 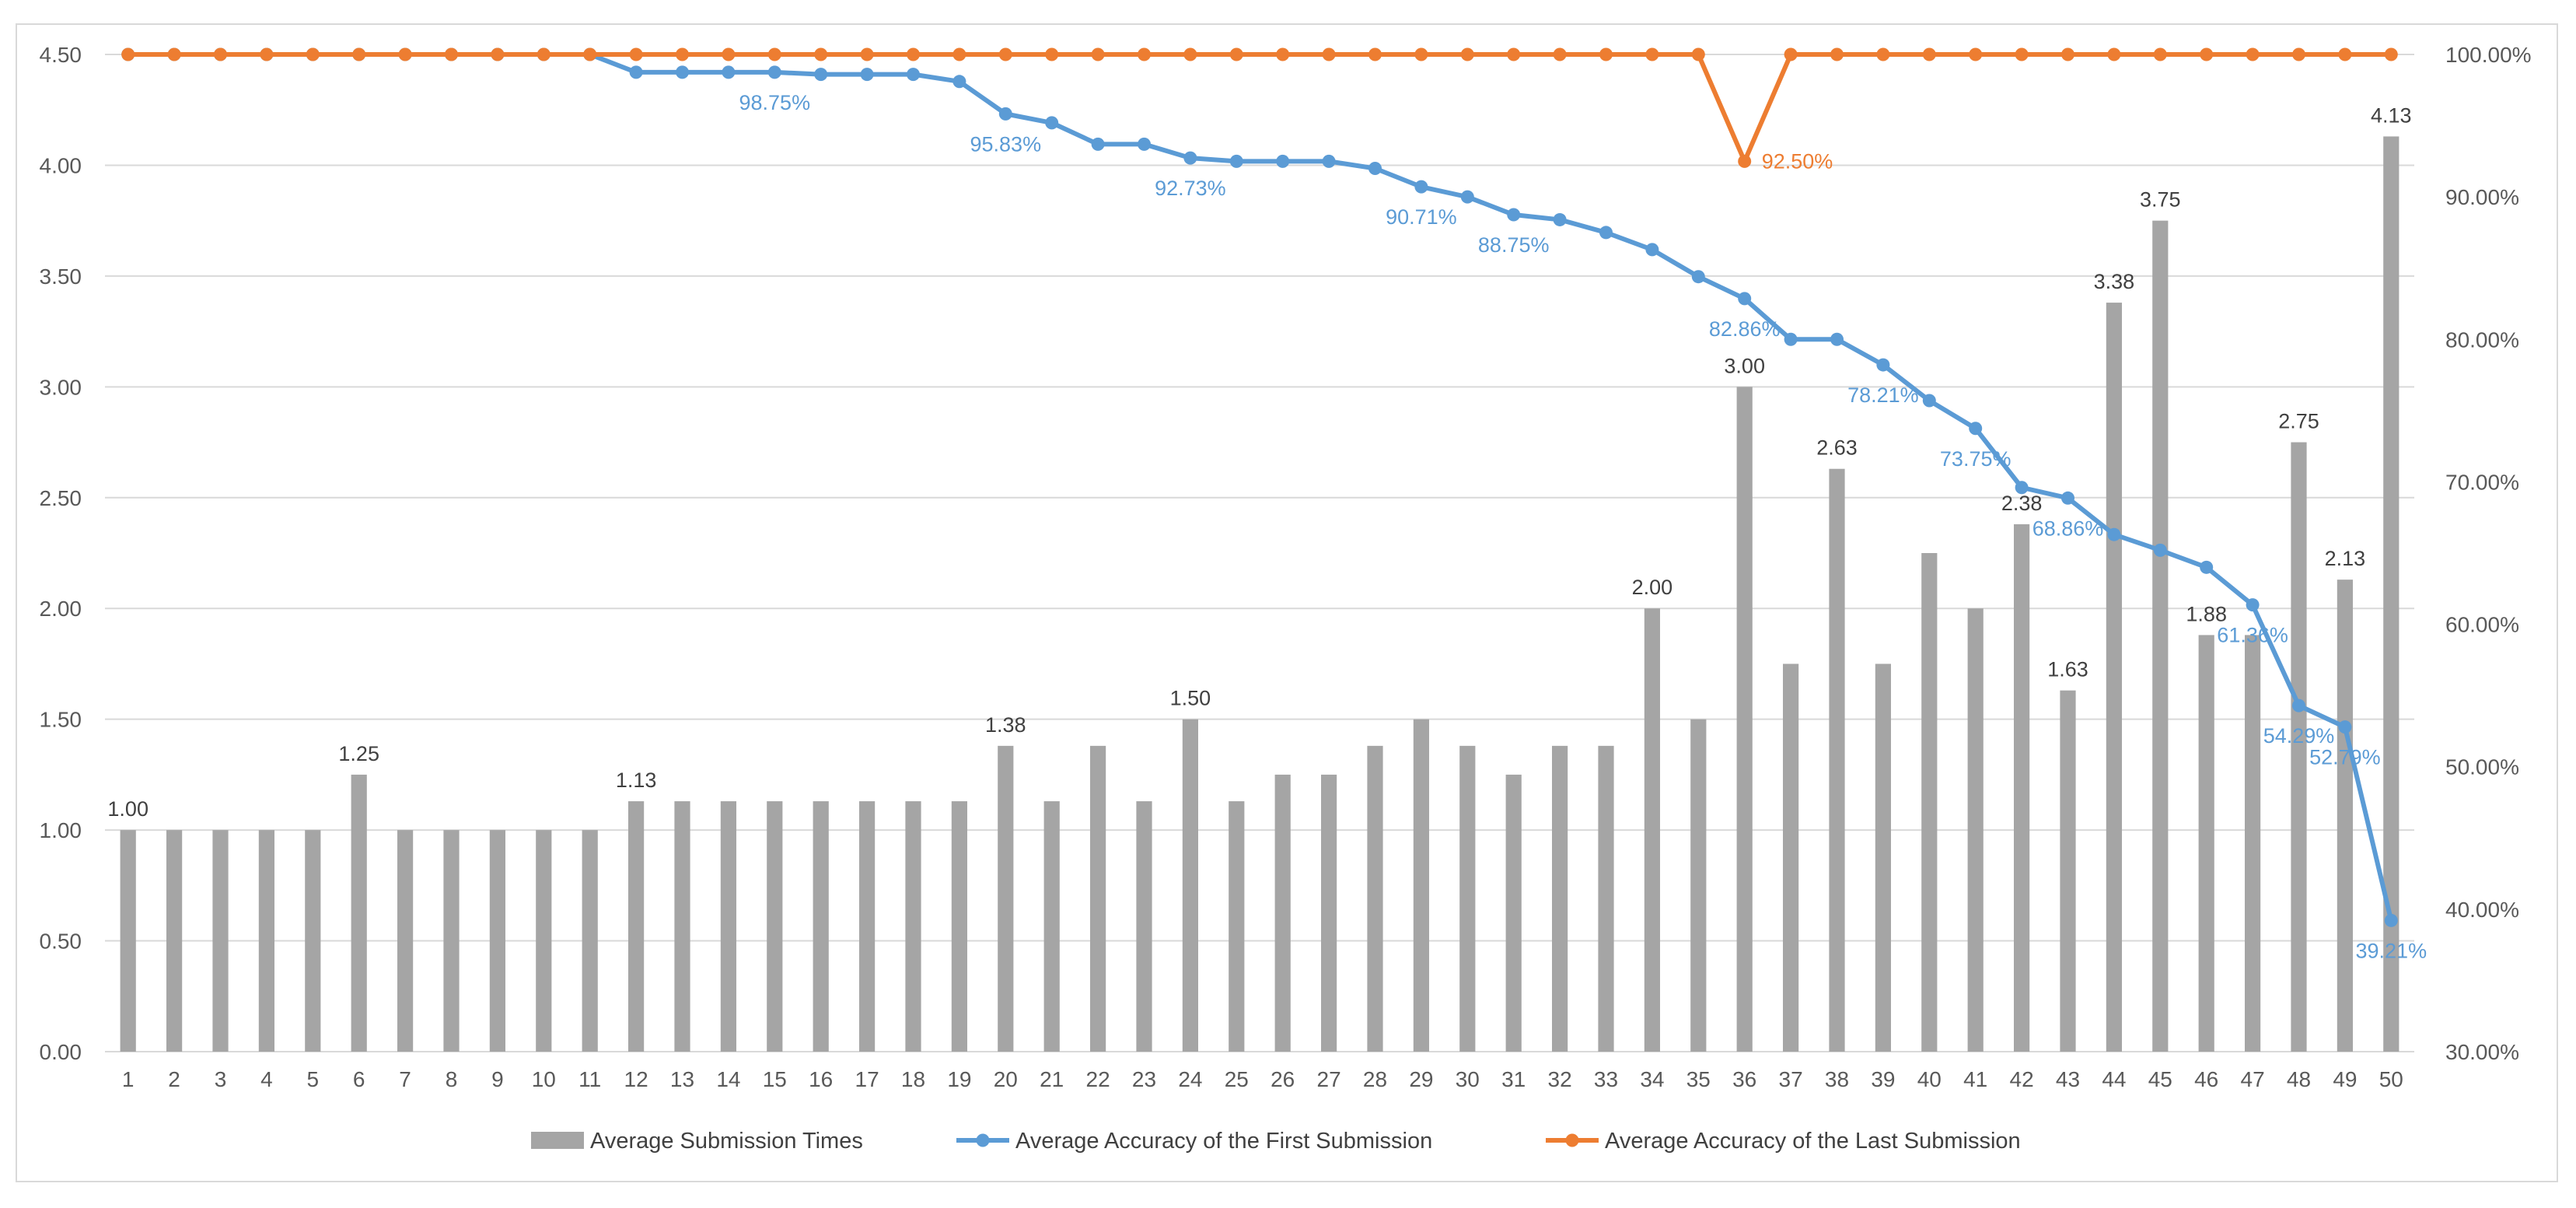 I want to click on x-tick-label: 45, so click(x=2160, y=1079).